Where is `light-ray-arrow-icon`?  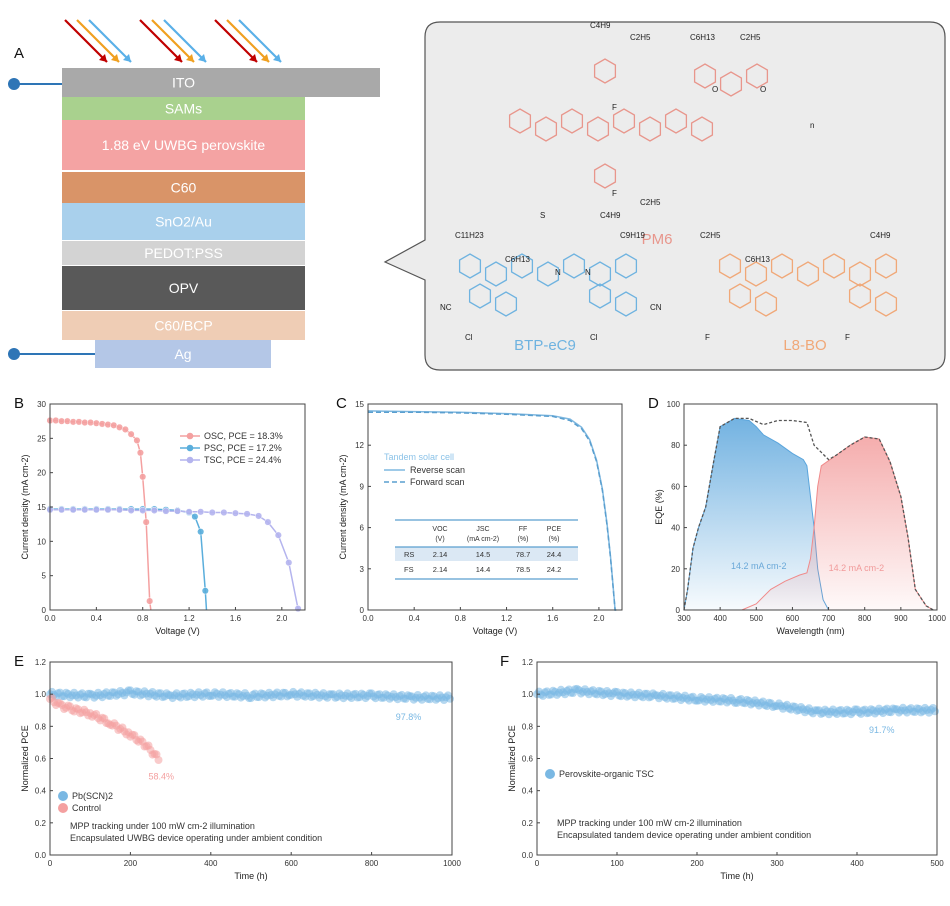 light-ray-arrow-icon is located at coordinates (98, 41).